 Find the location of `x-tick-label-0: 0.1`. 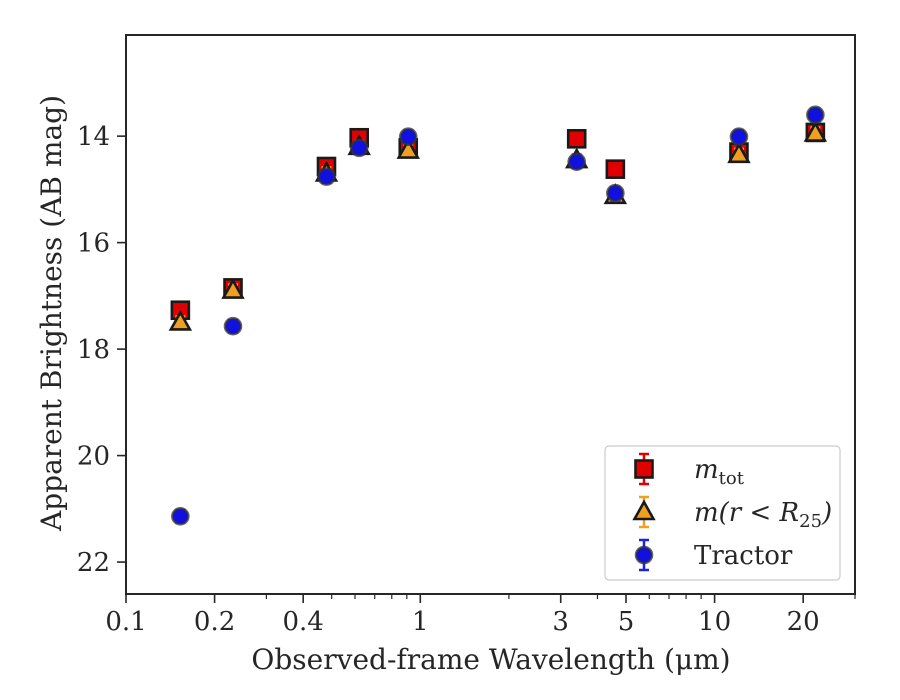

x-tick-label-0: 0.1 is located at coordinates (125, 622).